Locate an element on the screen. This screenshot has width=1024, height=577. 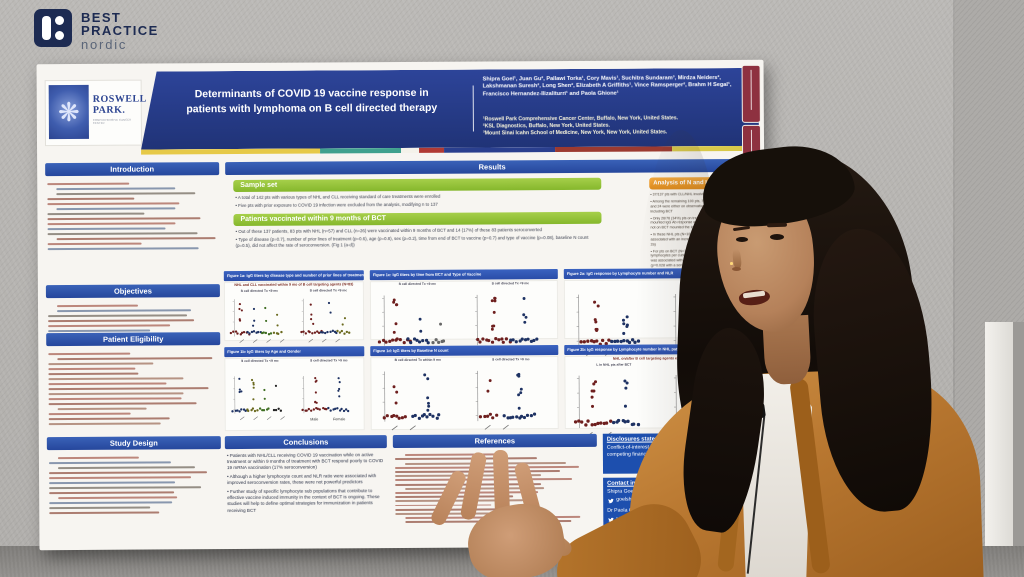
strip-plot-svg: Male Female is located at coordinates (325, 398).